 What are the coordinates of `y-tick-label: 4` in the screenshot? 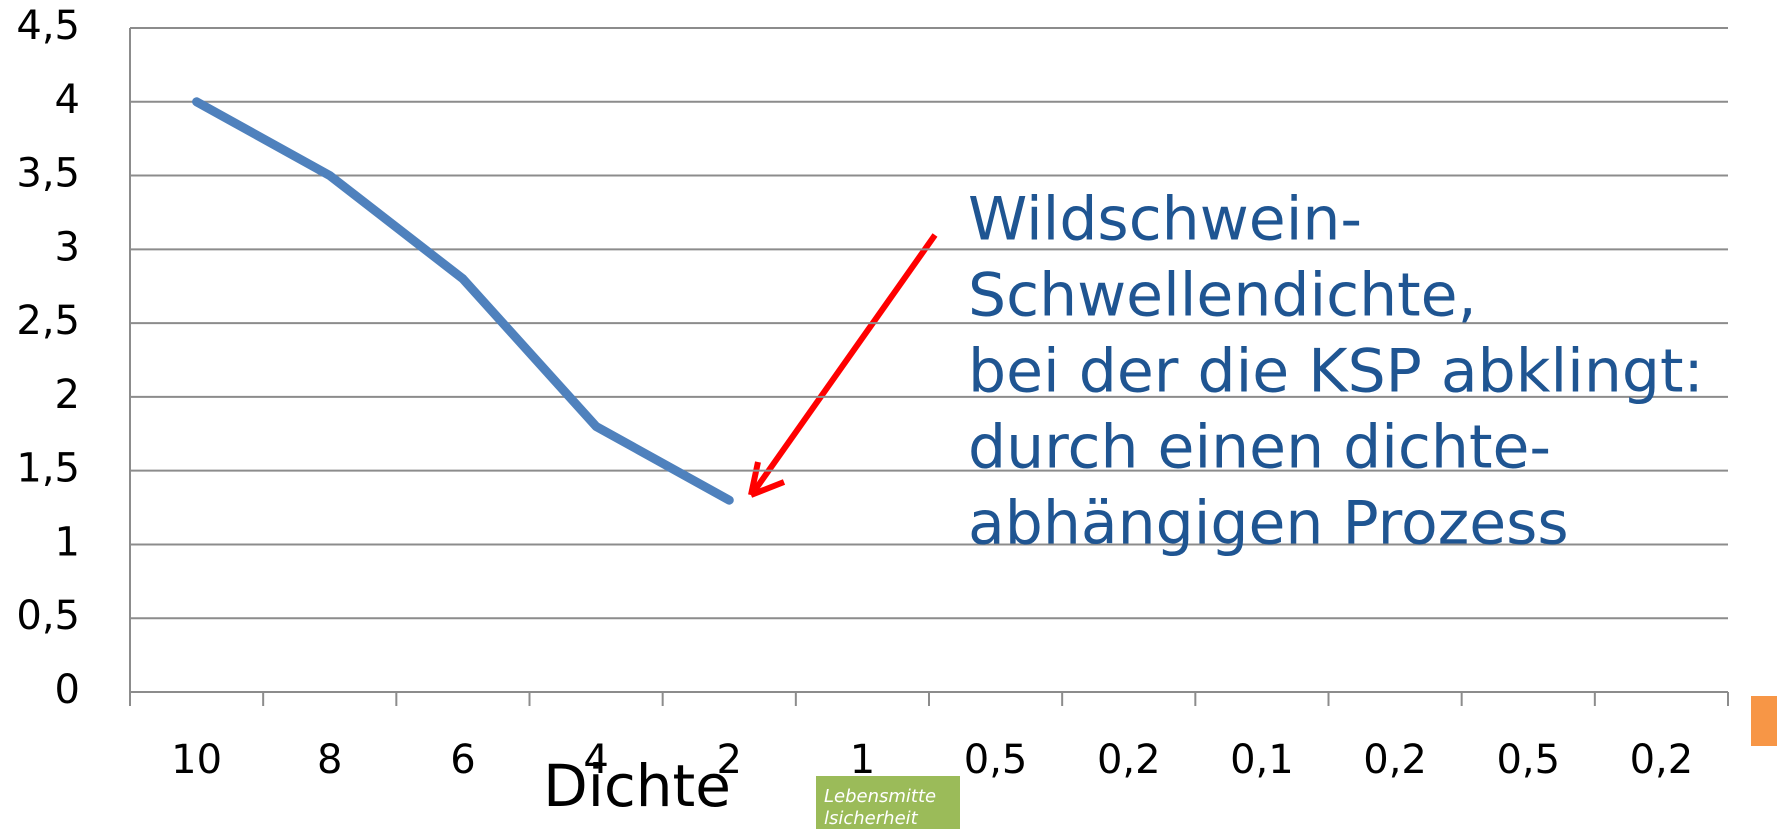 It's located at (67, 100).